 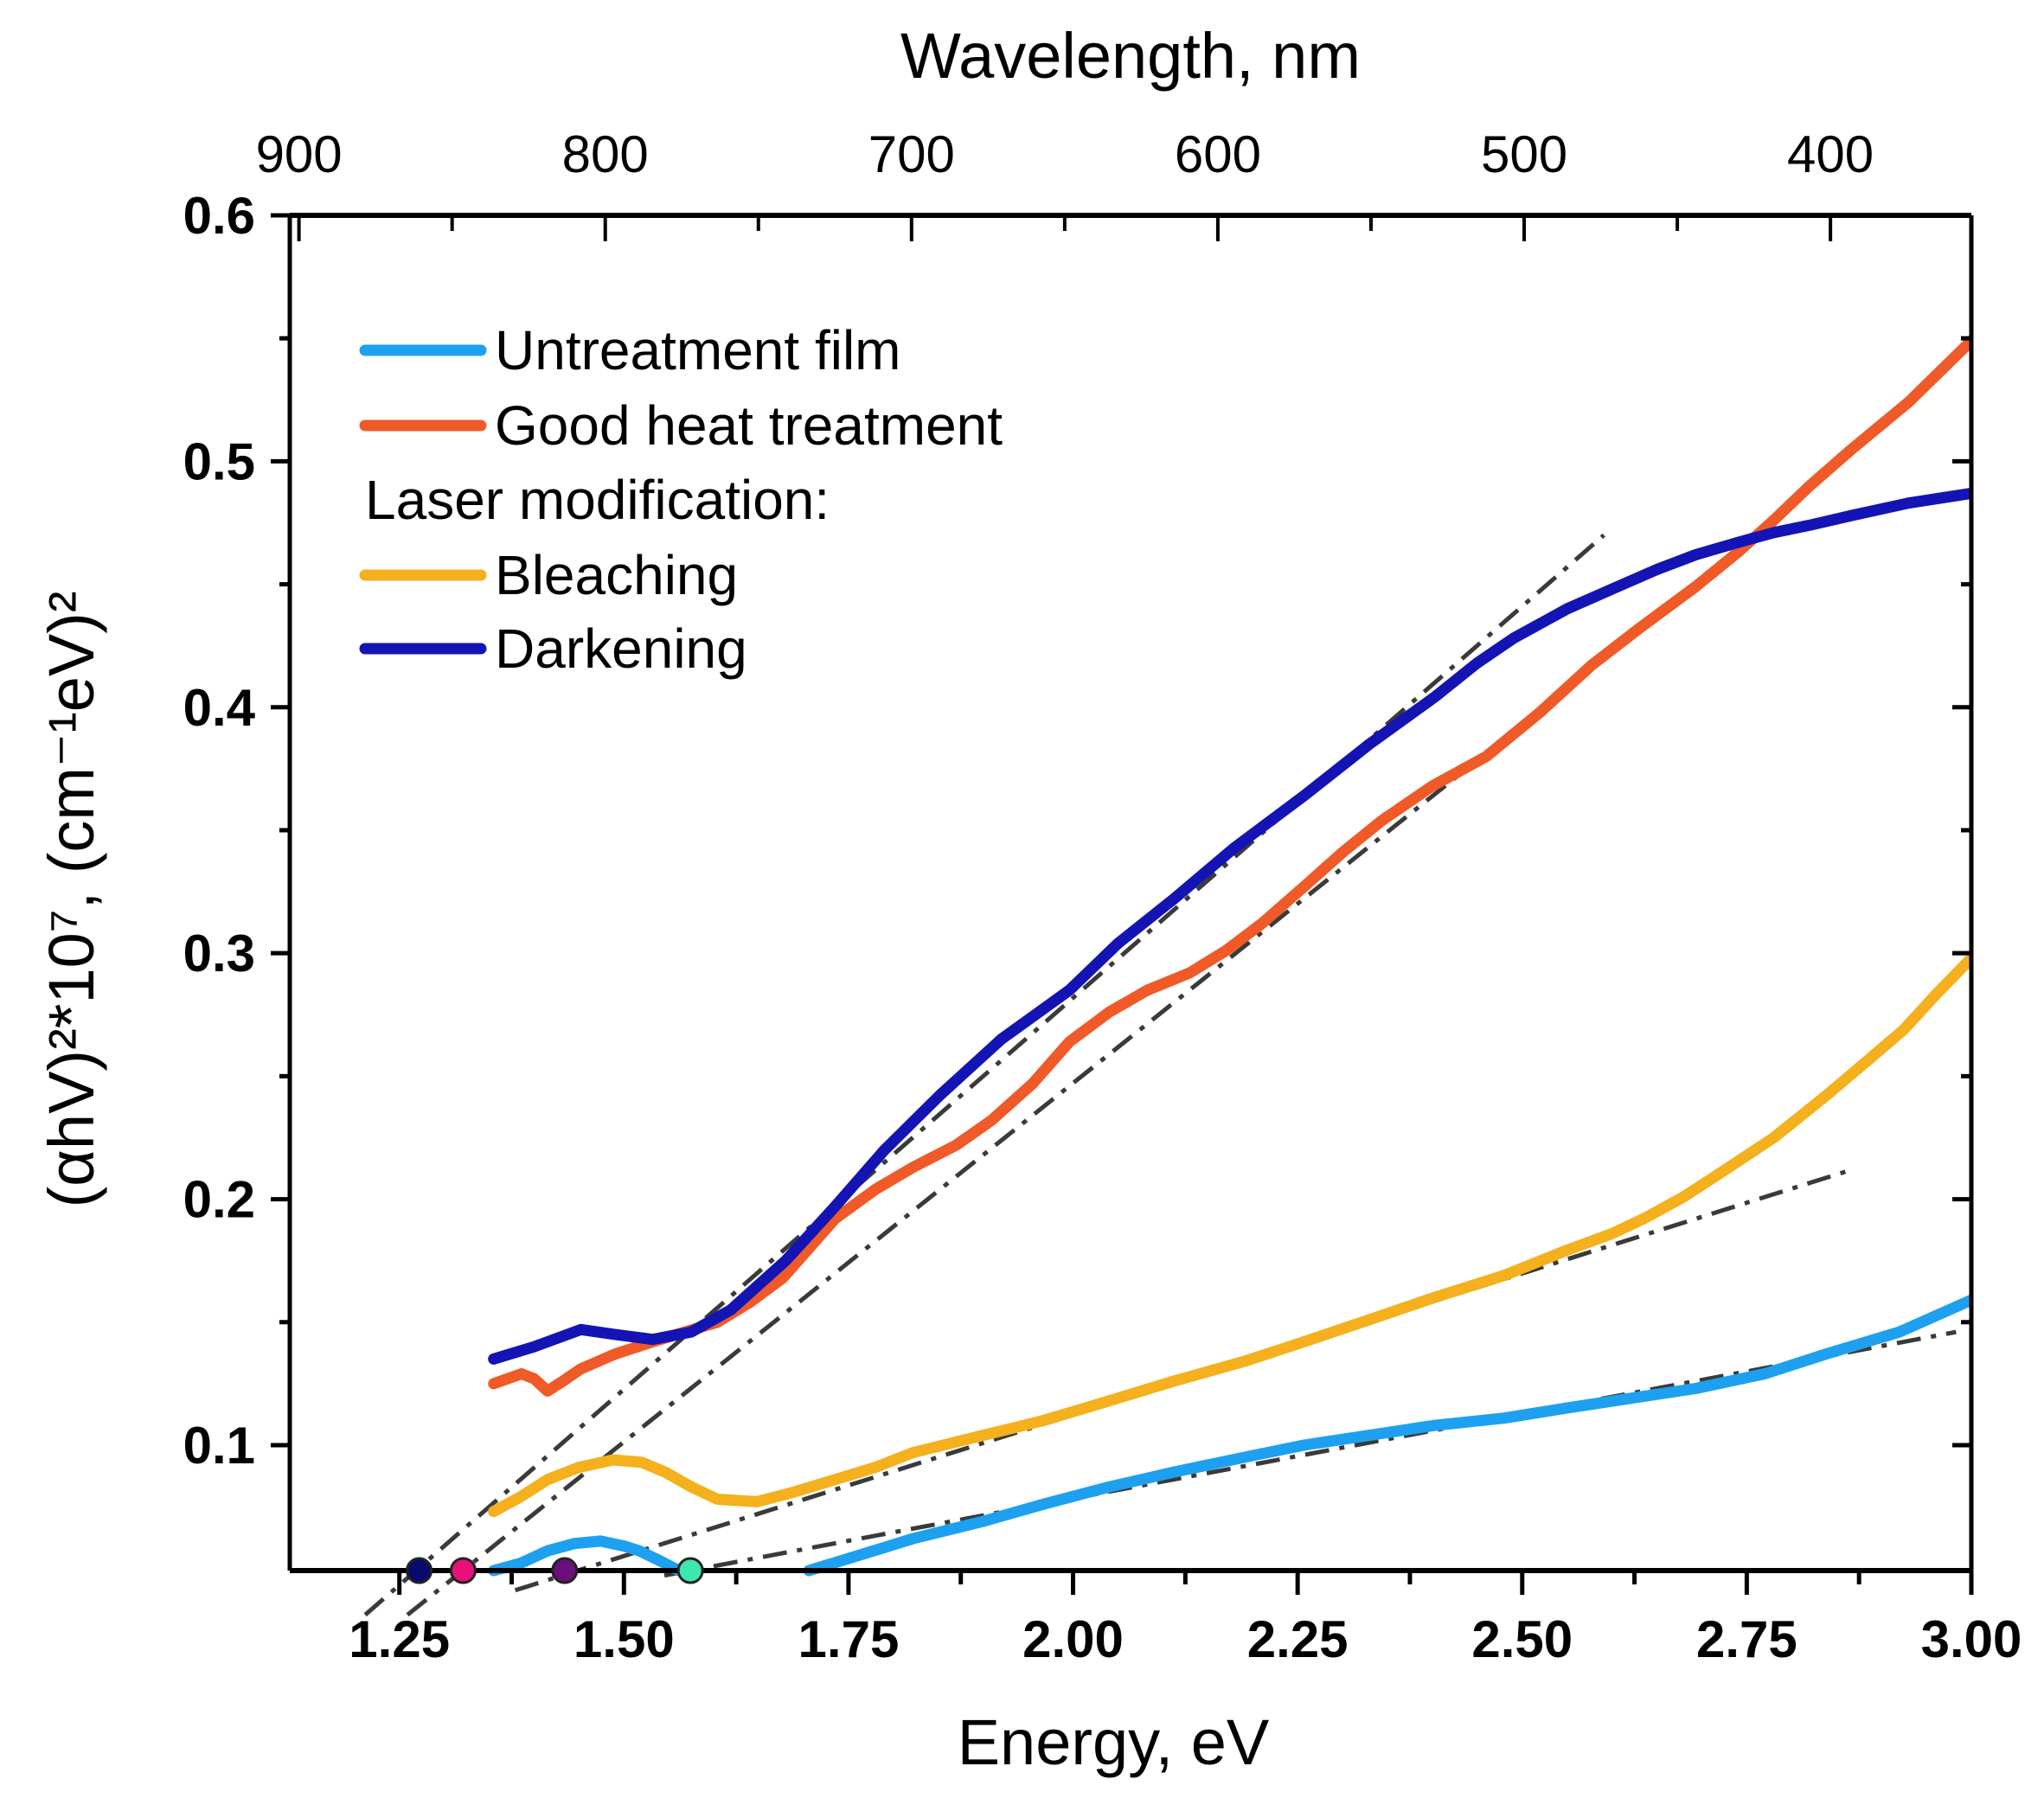 What do you see at coordinates (1073, 1639) in the screenshot?
I see `x-tick-label: 2.00` at bounding box center [1073, 1639].